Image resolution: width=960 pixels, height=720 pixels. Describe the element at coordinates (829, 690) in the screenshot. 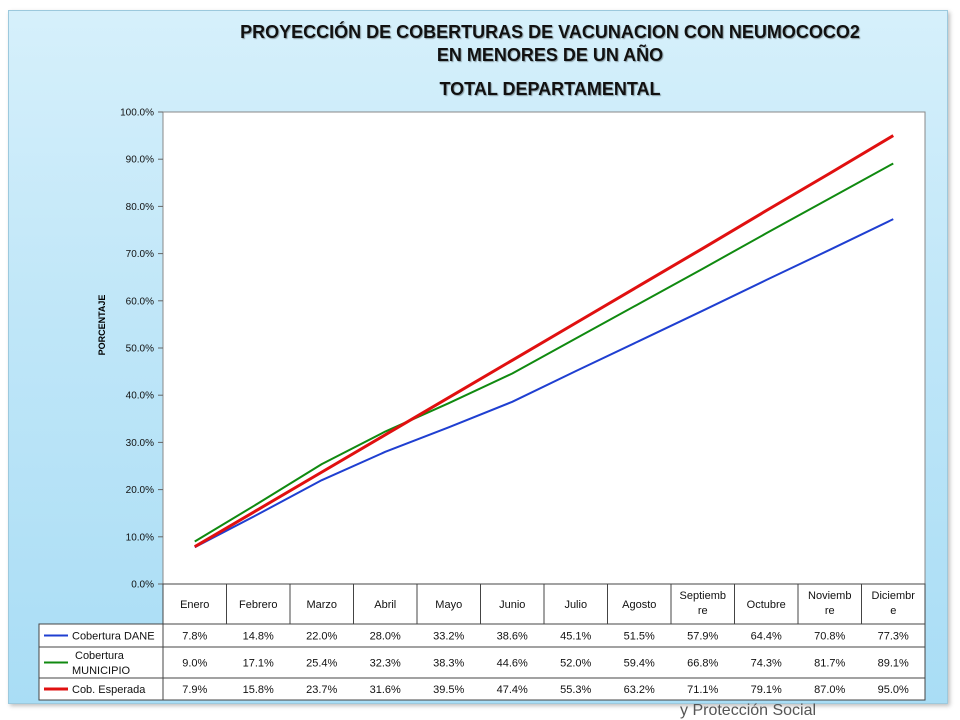

I see `data-label: 87.0%` at that location.